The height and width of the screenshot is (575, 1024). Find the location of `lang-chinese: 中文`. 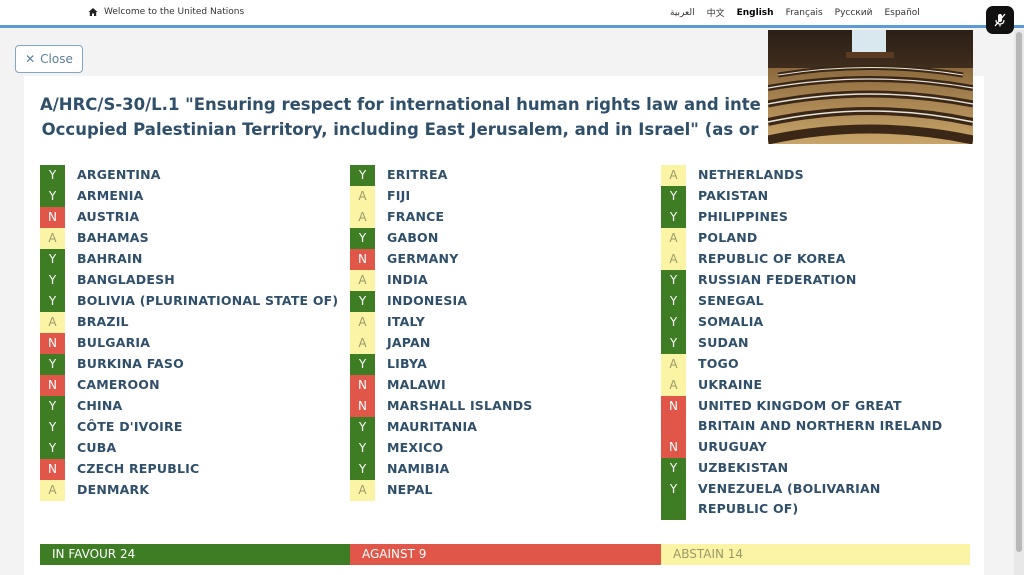

lang-chinese: 中文 is located at coordinates (715, 14).